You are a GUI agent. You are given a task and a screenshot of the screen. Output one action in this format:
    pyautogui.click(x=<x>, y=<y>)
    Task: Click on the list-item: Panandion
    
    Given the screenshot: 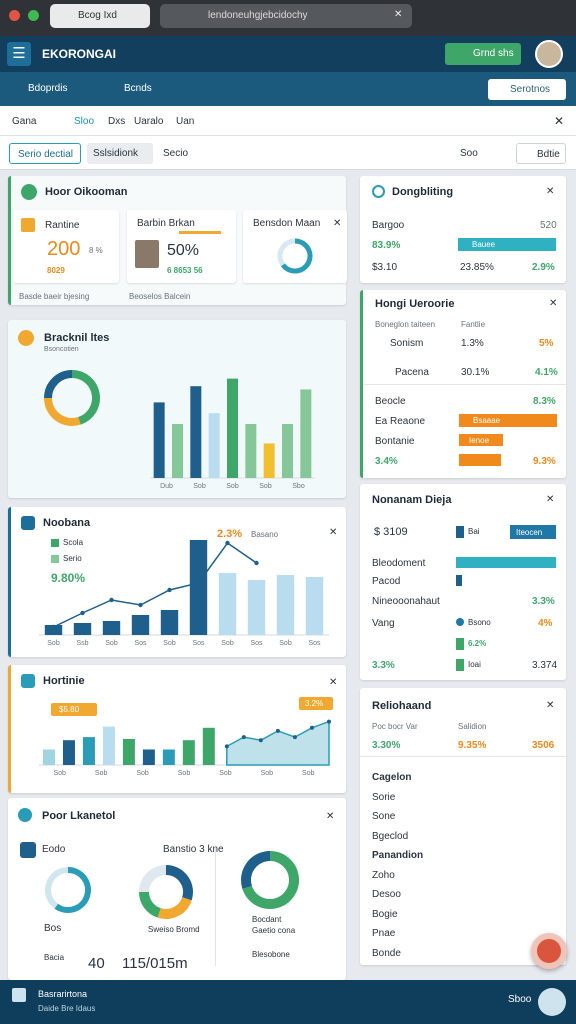 What is the action you would take?
    pyautogui.click(x=398, y=855)
    